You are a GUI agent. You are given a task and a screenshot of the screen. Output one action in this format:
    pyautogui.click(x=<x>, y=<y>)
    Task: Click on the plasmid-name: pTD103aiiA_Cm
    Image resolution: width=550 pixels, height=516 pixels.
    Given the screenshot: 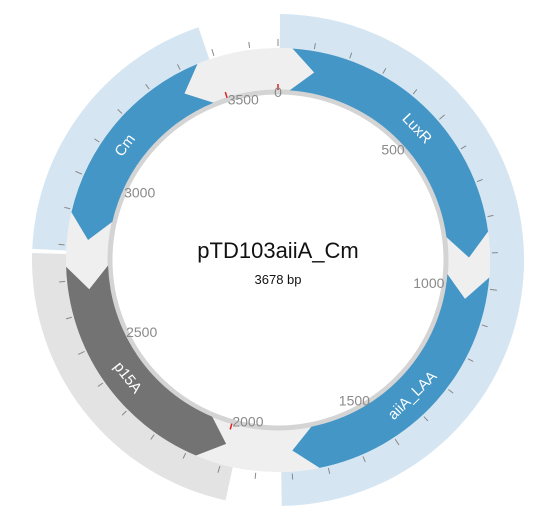 What is the action you would take?
    pyautogui.click(x=277, y=250)
    